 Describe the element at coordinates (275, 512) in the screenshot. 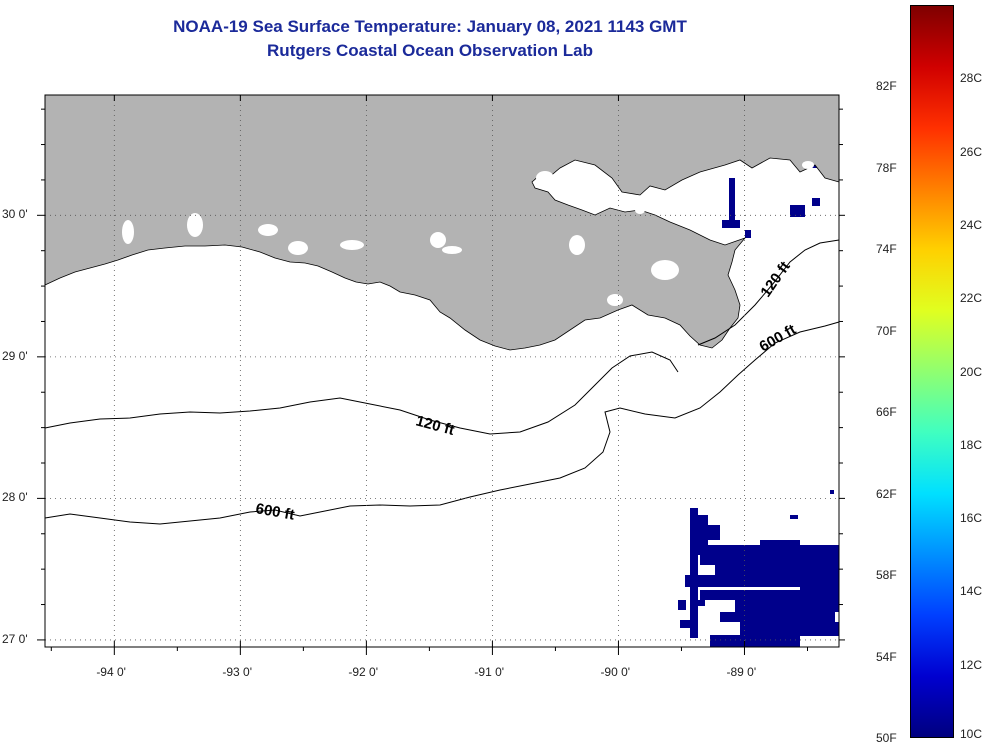

I see `contour-label: 600 ft` at that location.